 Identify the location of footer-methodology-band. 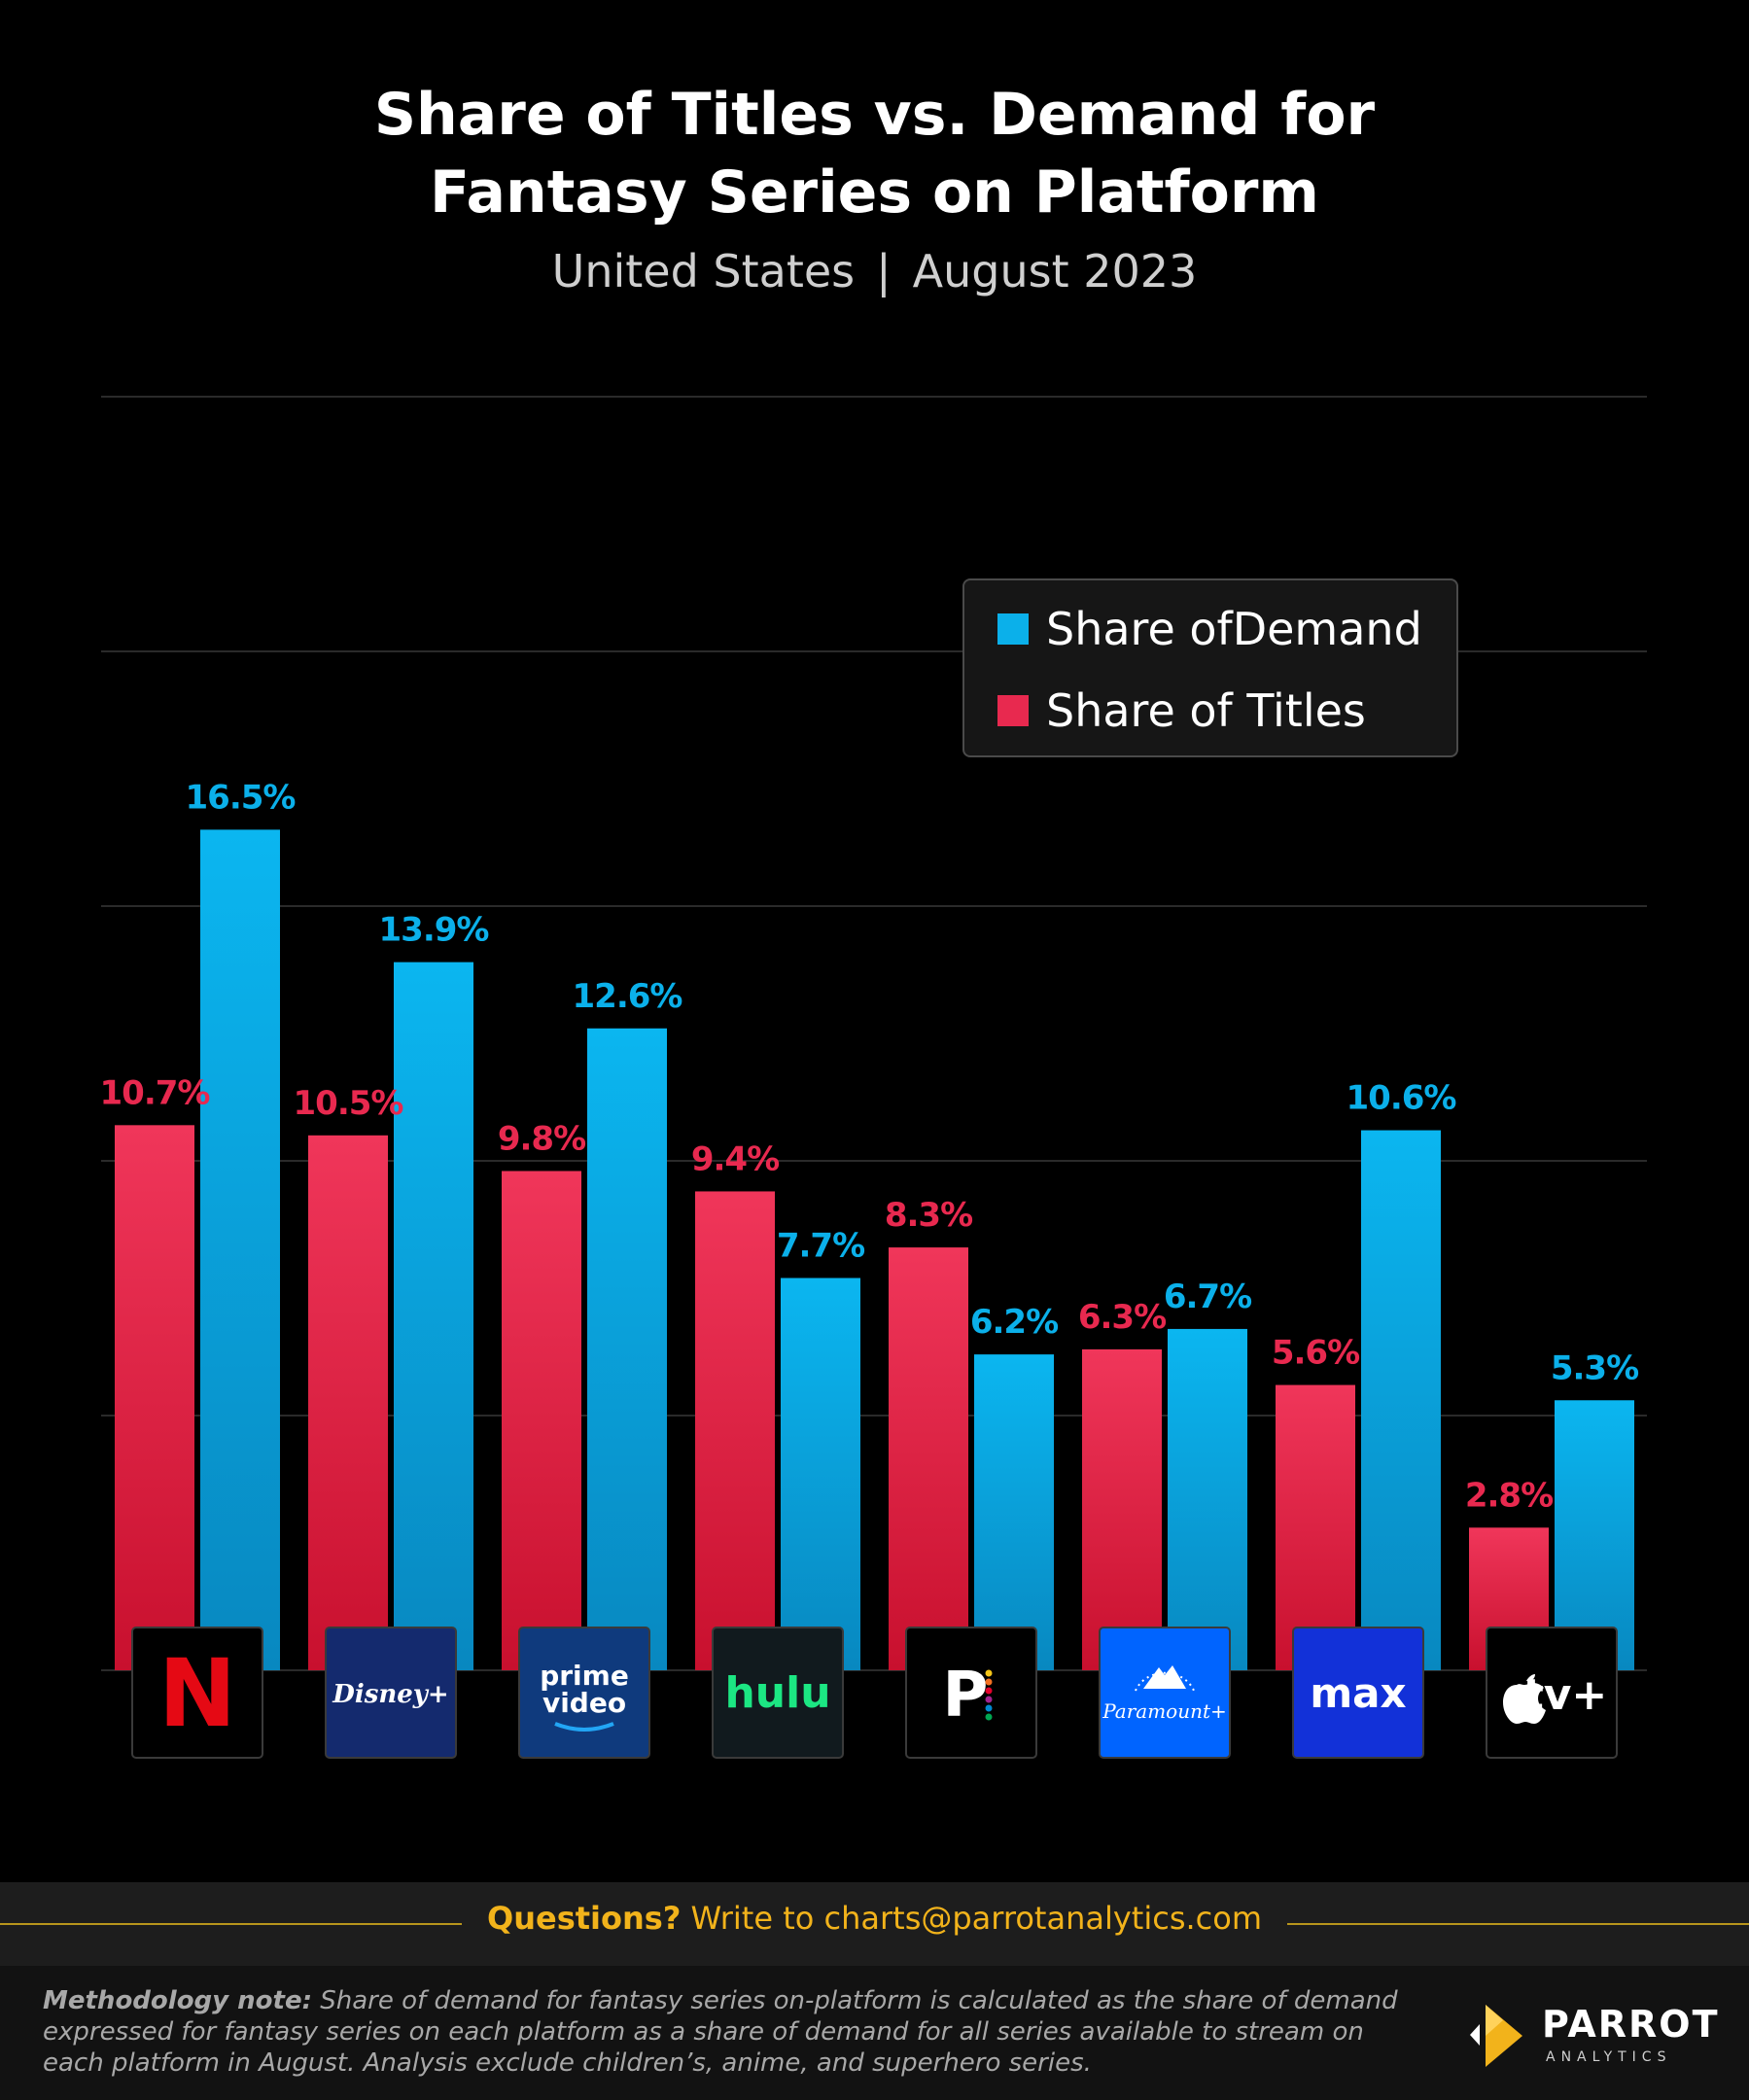
(874, 2033).